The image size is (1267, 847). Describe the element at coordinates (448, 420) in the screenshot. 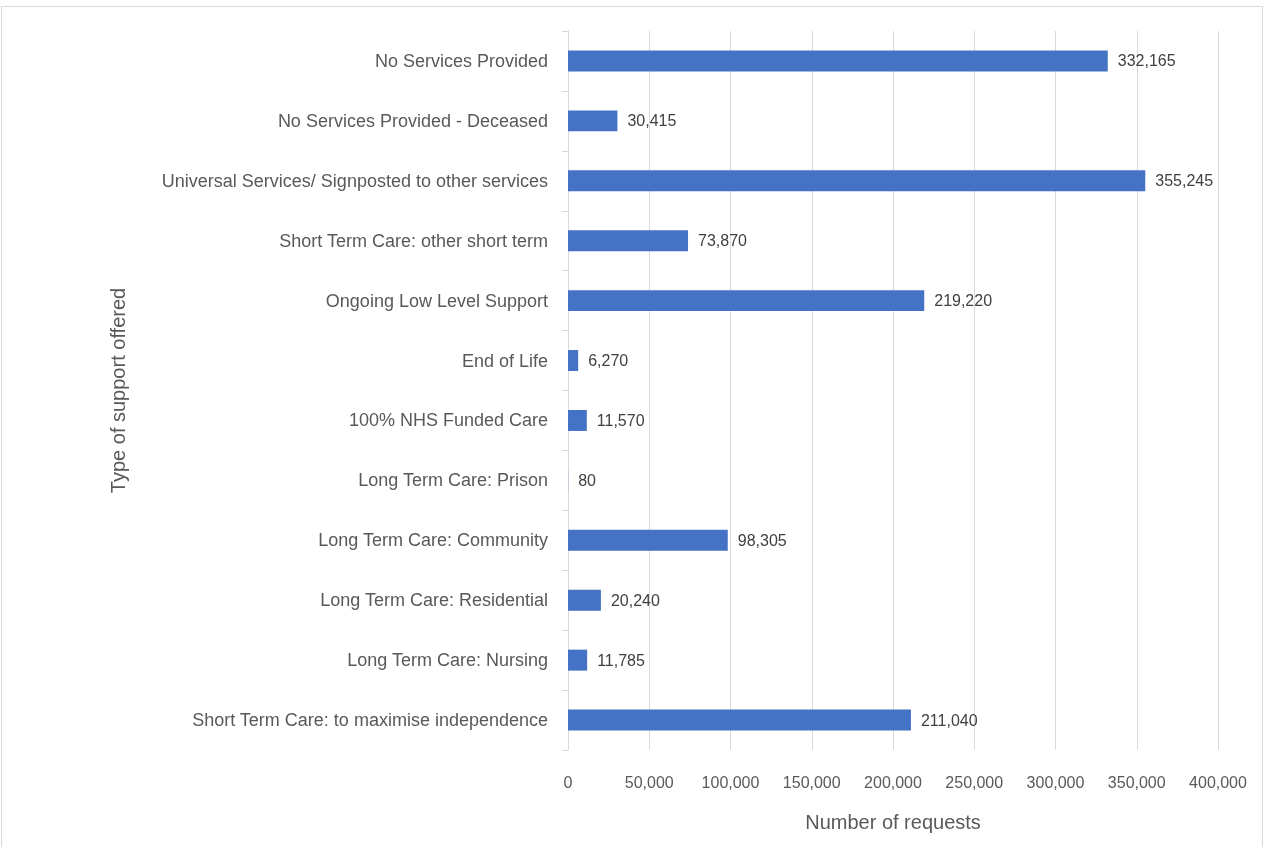

I see `y-tick-label: 100% NHS Funded Care` at that location.